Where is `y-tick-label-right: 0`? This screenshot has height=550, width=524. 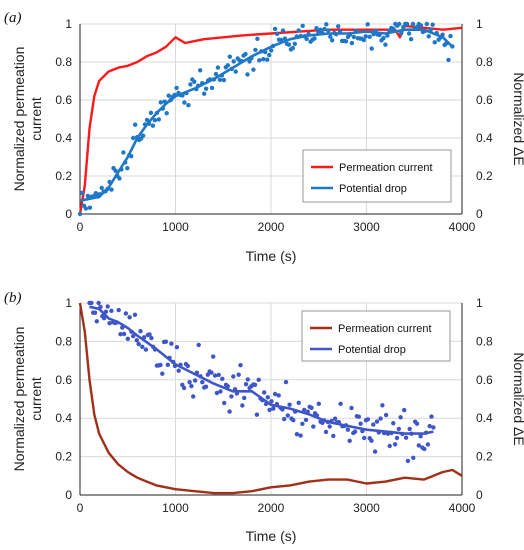
y-tick-label-right: 0 is located at coordinates (479, 214).